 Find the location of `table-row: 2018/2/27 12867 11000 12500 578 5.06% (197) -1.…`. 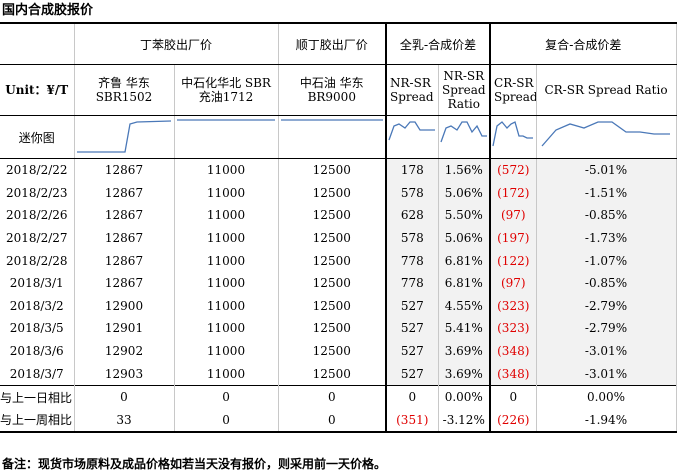

table-row: 2018/2/27 12867 11000 12500 578 5.06% (197) -1.… is located at coordinates (338, 238).